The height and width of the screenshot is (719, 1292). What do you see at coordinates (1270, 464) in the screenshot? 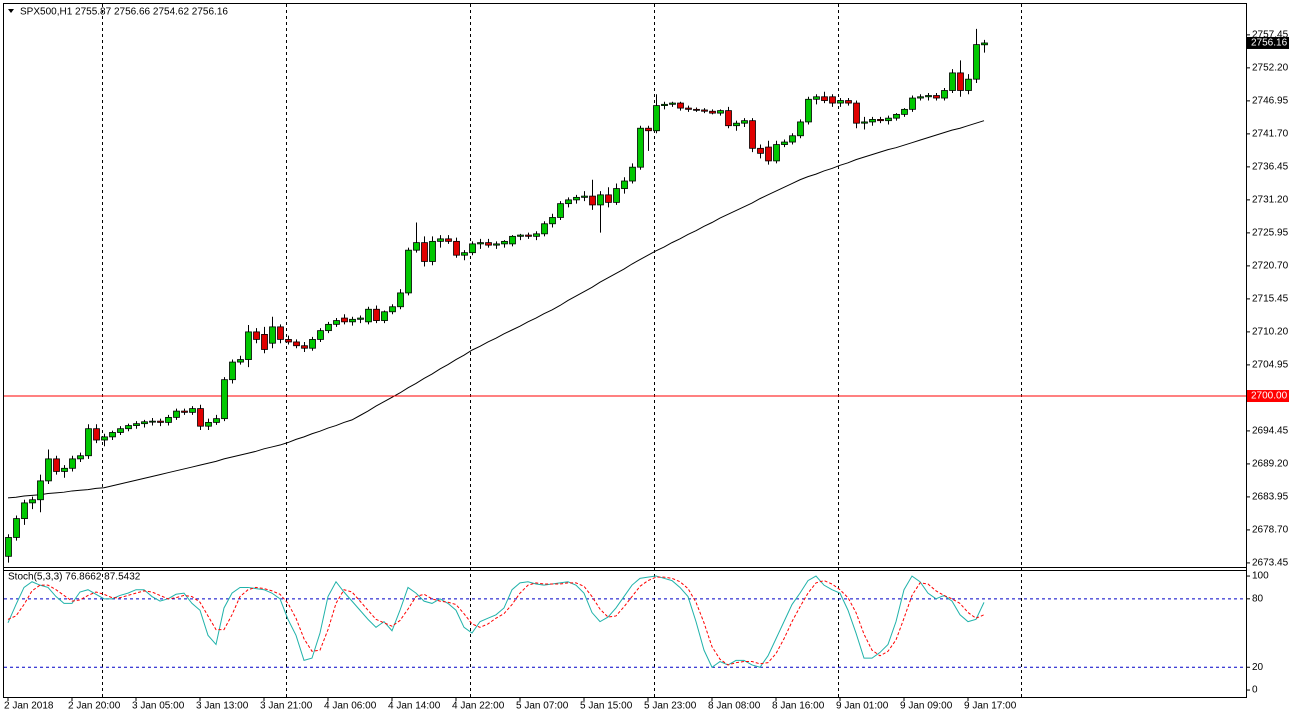
I see `y-tick-label: 2689.20` at bounding box center [1270, 464].